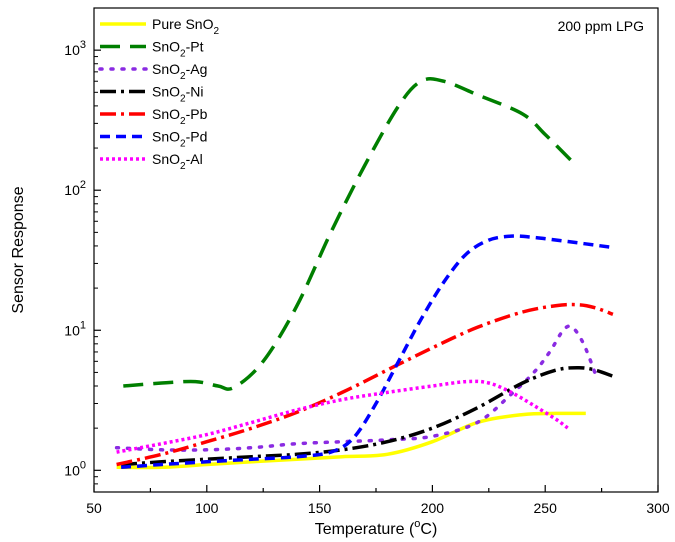  Describe the element at coordinates (18, 249) in the screenshot. I see `y-axis-title: Sensor Response` at that location.